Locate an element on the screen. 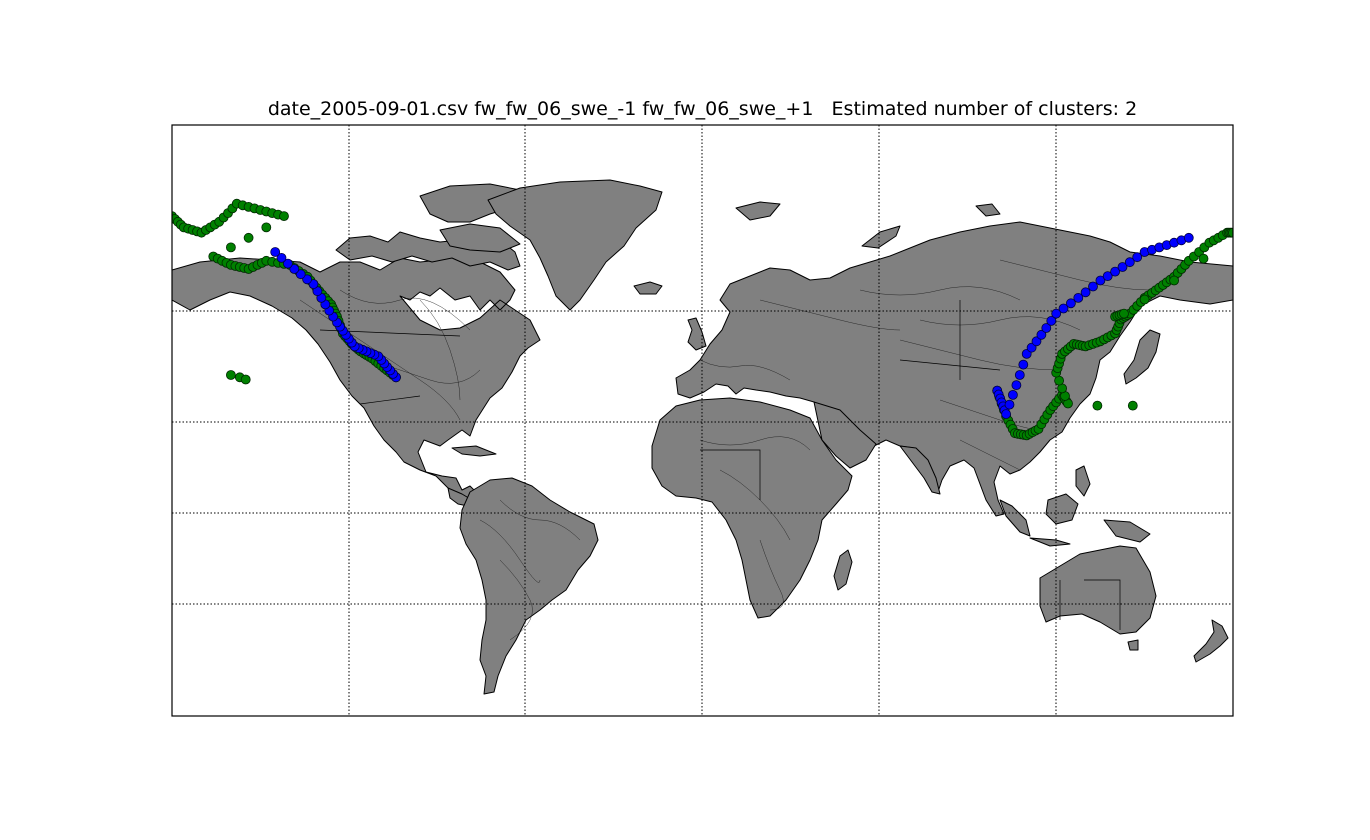 The image size is (1370, 840). indian-subcontinent is located at coordinates (920, 470).